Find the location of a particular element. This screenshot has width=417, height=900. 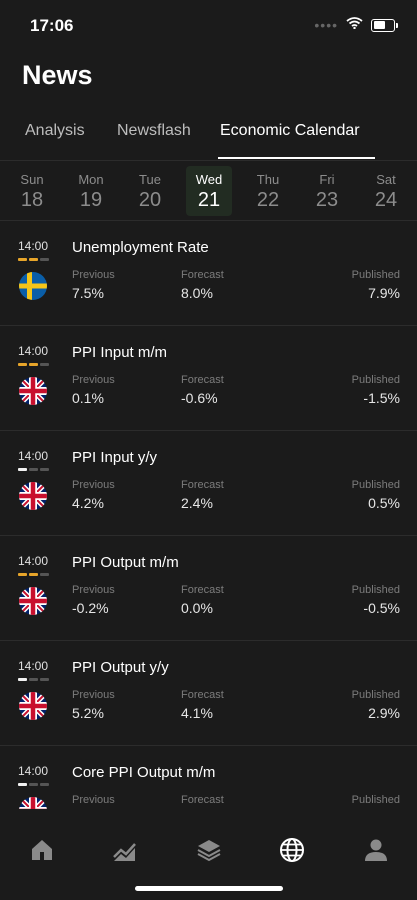

day-date: 21 is located at coordinates (209, 200).